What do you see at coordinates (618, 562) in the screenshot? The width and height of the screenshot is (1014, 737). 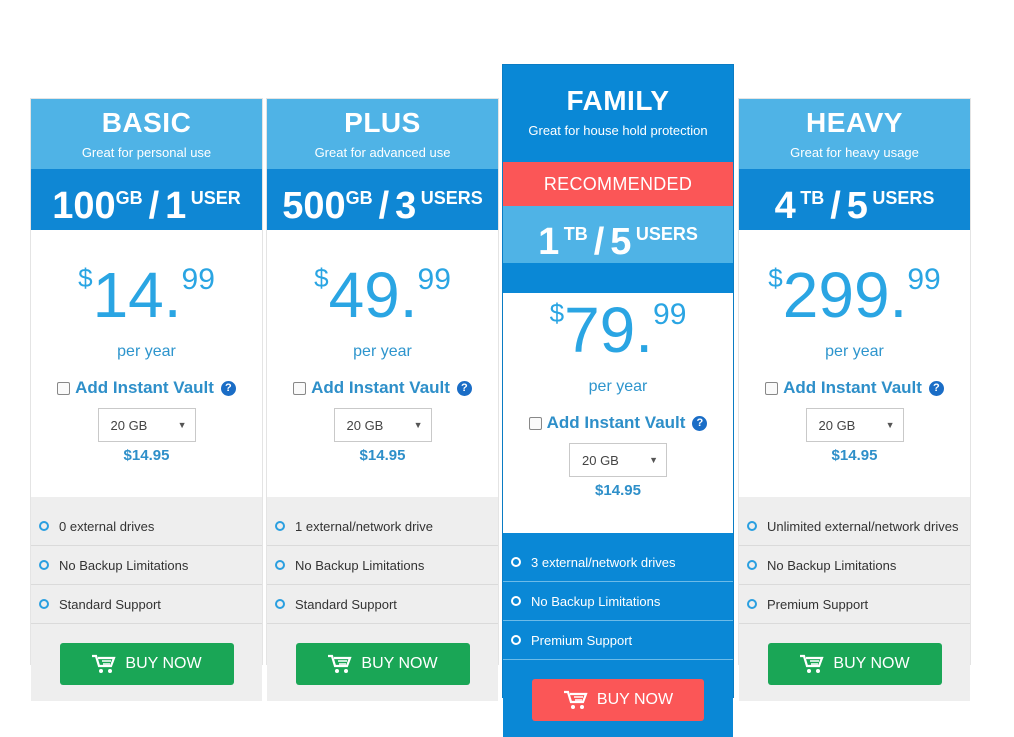 I see `feature-item: 3 external/network drives` at bounding box center [618, 562].